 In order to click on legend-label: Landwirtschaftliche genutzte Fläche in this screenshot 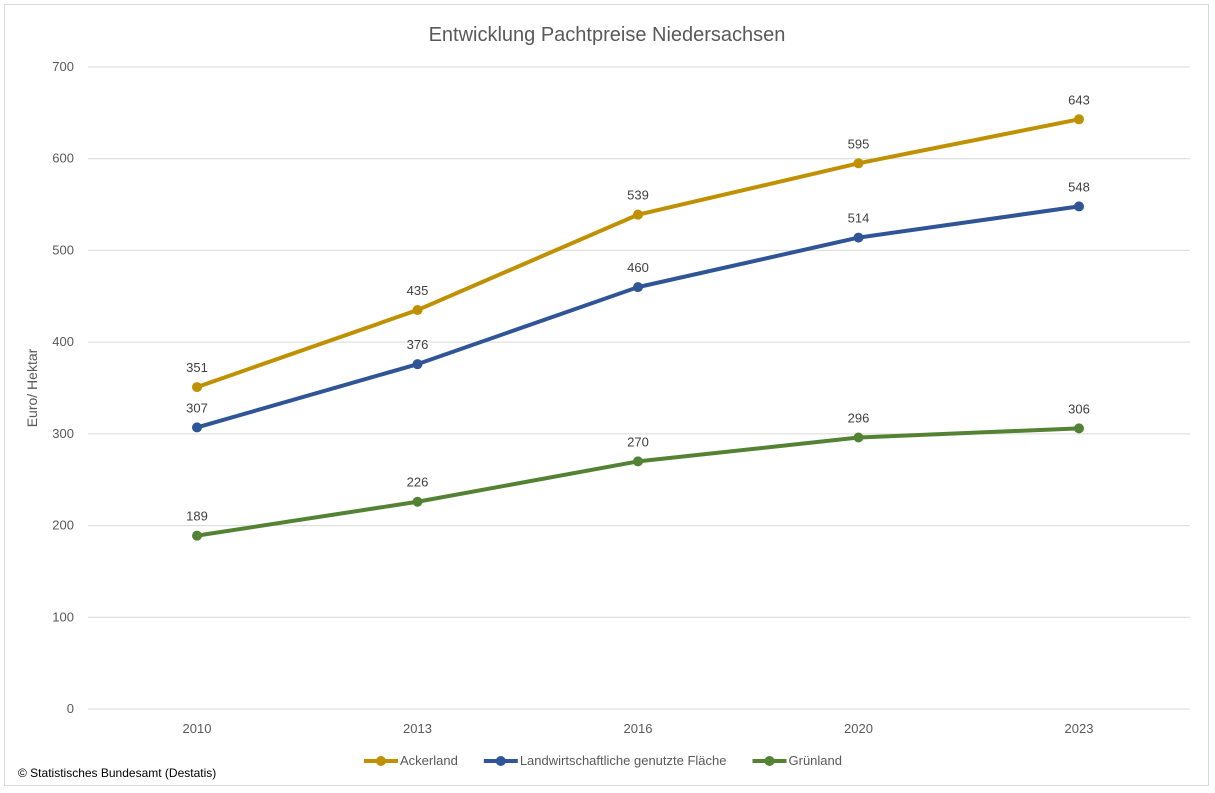, I will do `click(623, 760)`.